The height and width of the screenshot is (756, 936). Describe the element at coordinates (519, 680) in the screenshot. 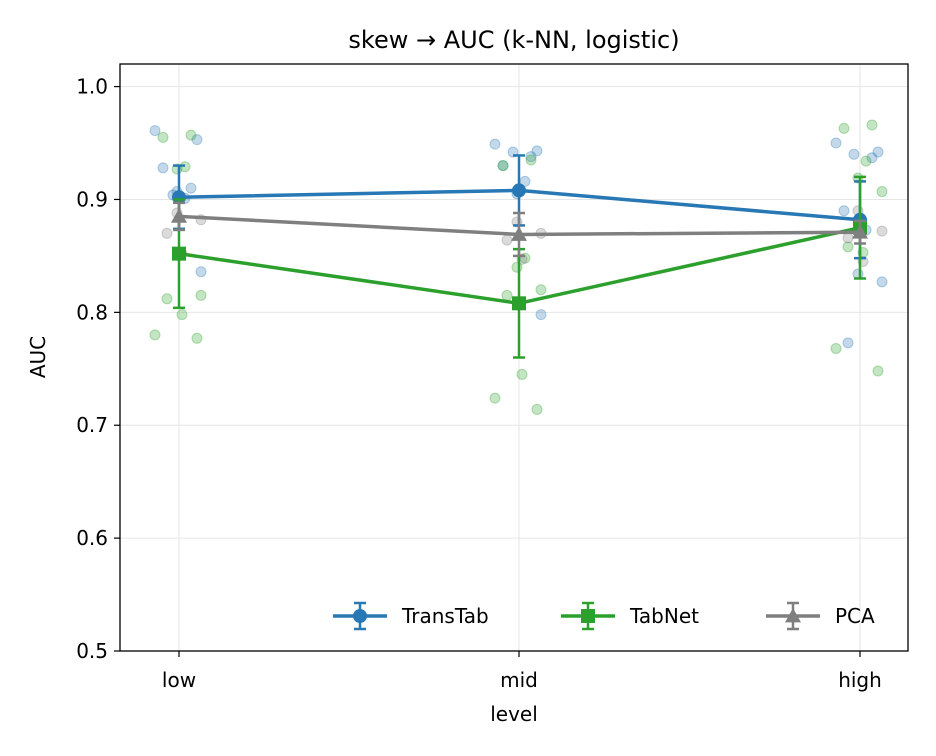

I see `x-tick-label: mid` at that location.